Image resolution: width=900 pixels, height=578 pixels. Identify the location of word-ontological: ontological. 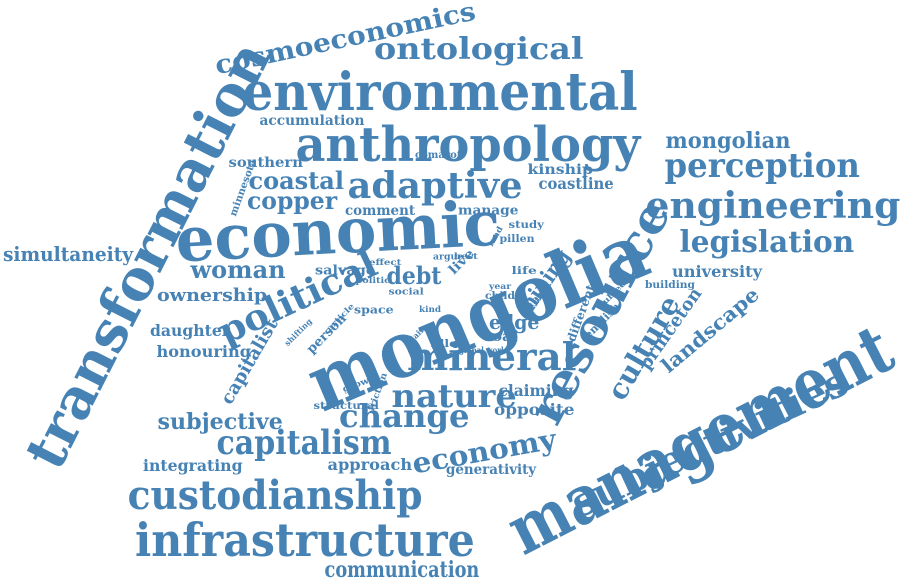
(479, 49).